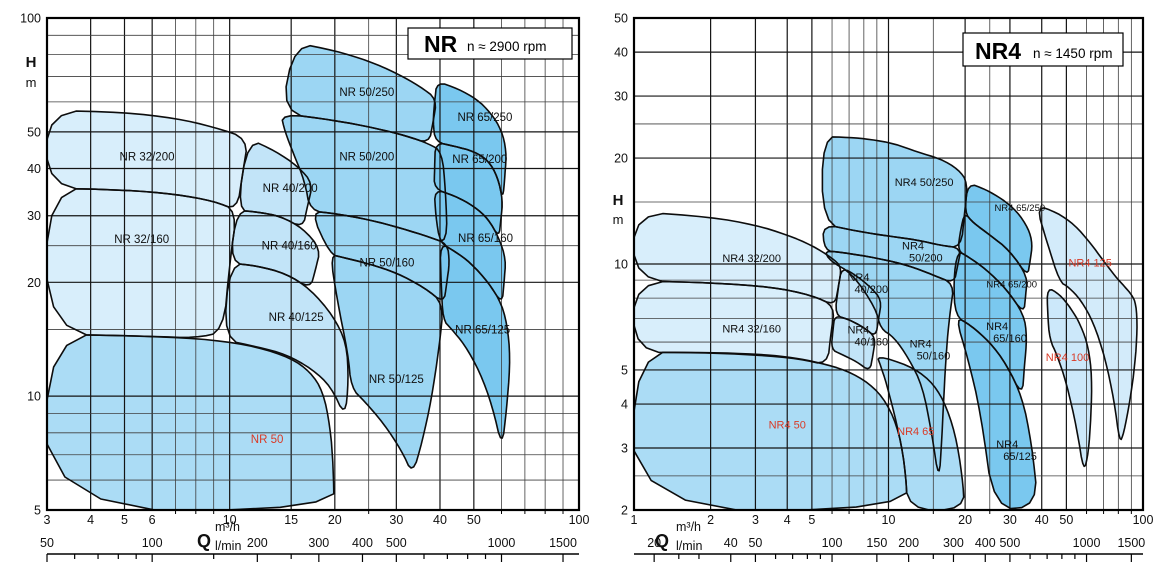  I want to click on x-tick-label-m3h: 4, so click(90, 520).